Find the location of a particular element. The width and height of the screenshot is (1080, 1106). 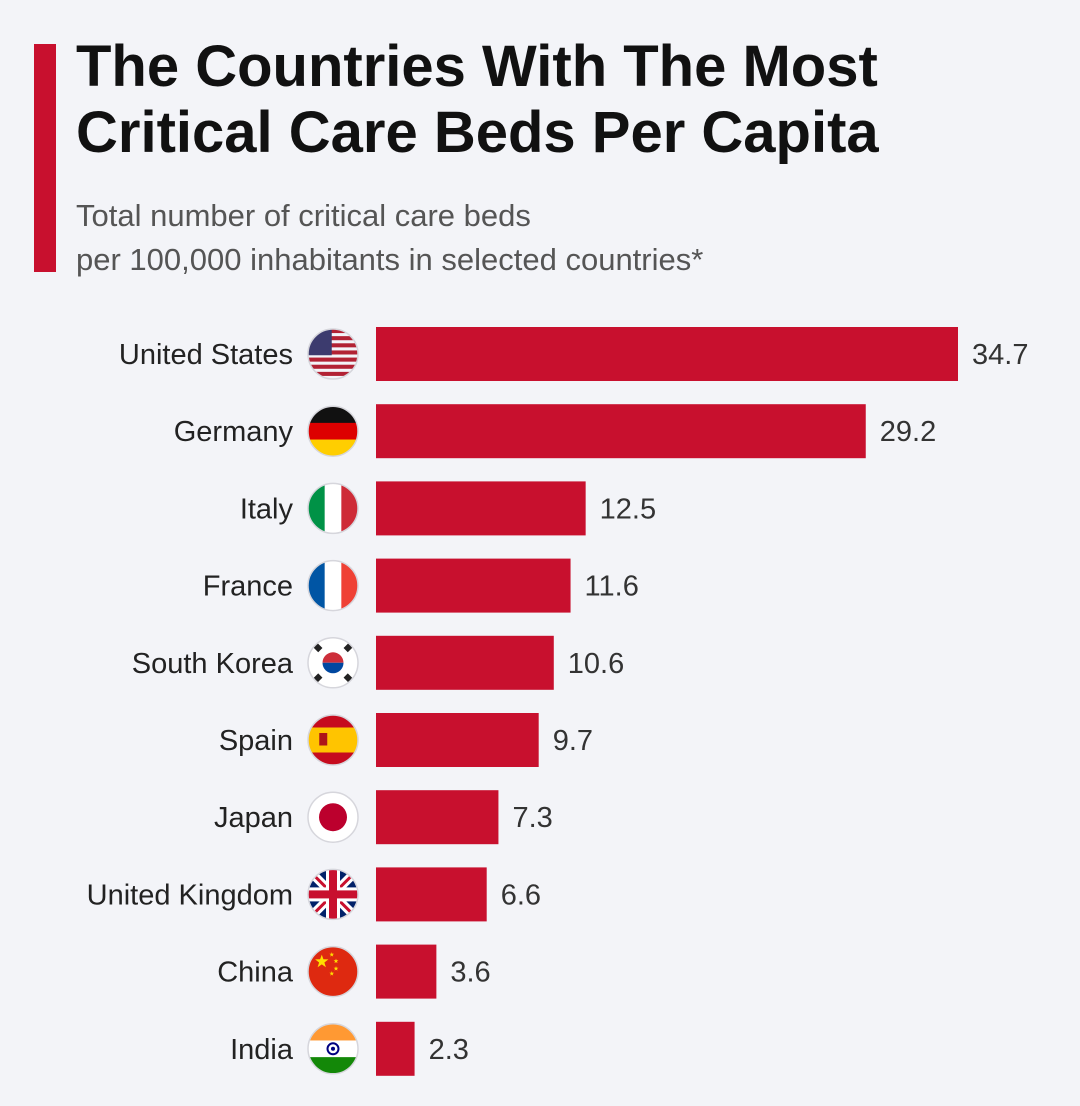

spain-flag-icon is located at coordinates (333, 740).